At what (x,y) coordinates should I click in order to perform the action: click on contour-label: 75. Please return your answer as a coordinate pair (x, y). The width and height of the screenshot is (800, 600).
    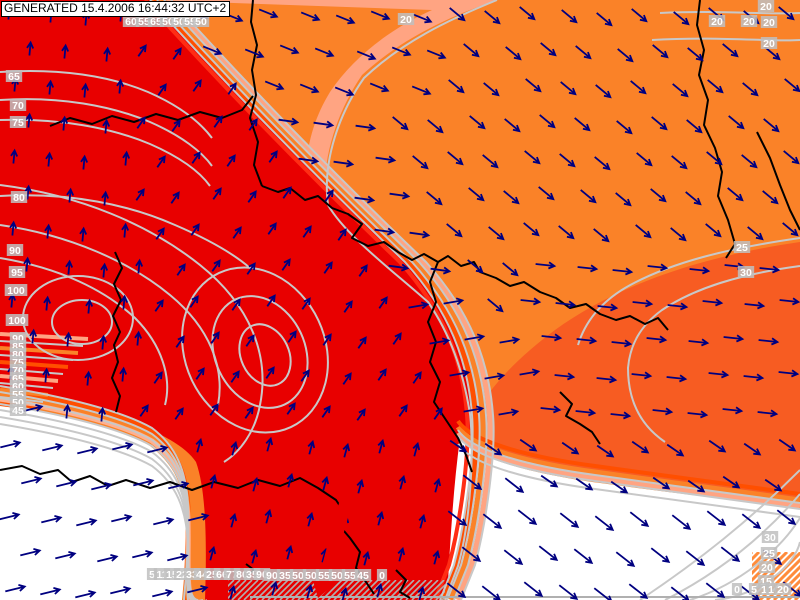
    Looking at the image, I should click on (18, 122).